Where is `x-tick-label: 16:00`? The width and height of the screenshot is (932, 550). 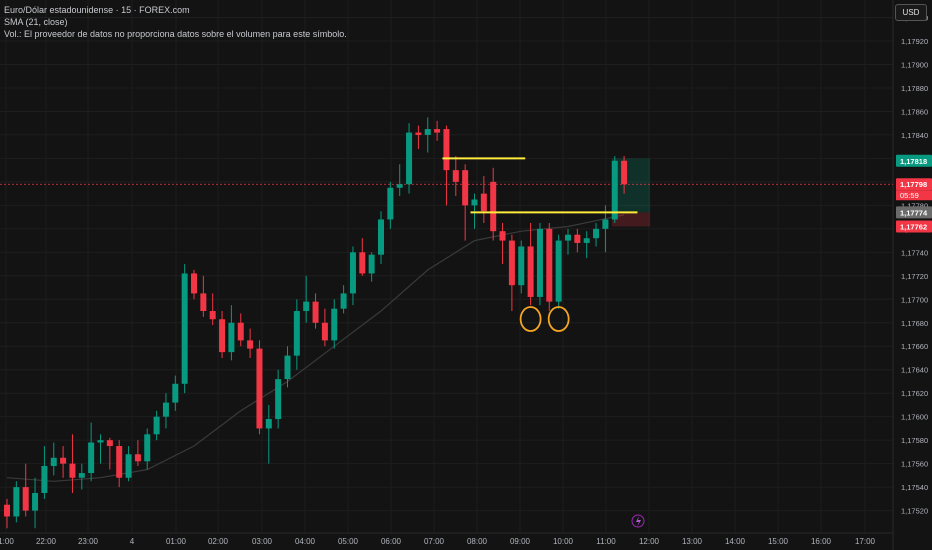
x-tick-label: 16:00 is located at coordinates (821, 541).